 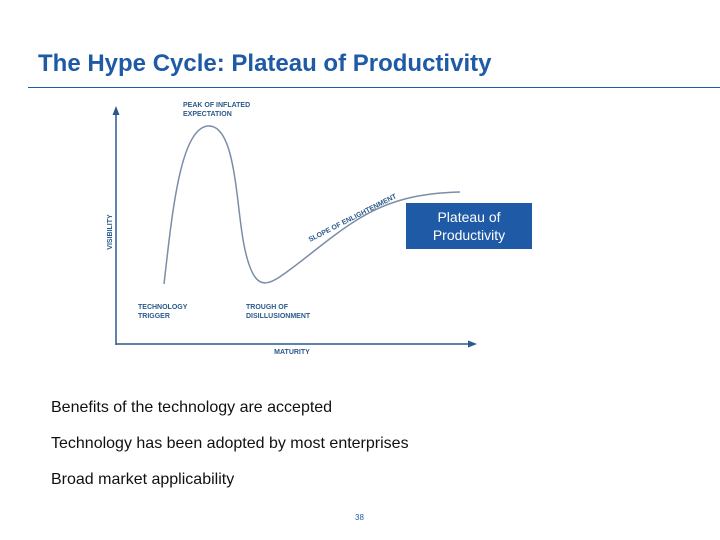 What do you see at coordinates (469, 226) in the screenshot?
I see `plateau-callout: Plateau of Productivity` at bounding box center [469, 226].